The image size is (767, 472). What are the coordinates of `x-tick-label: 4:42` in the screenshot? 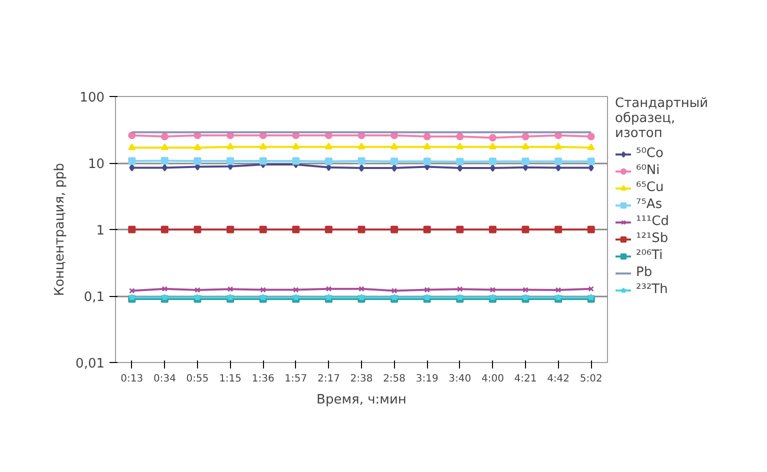 It's located at (558, 379).